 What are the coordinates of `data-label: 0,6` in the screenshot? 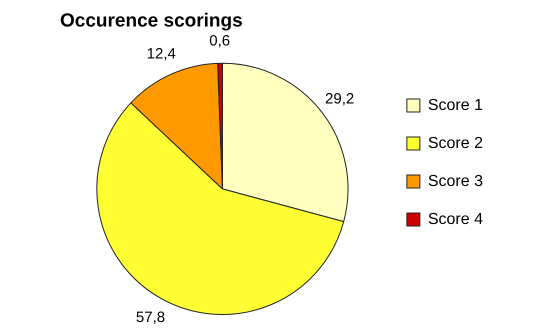 It's located at (219, 41).